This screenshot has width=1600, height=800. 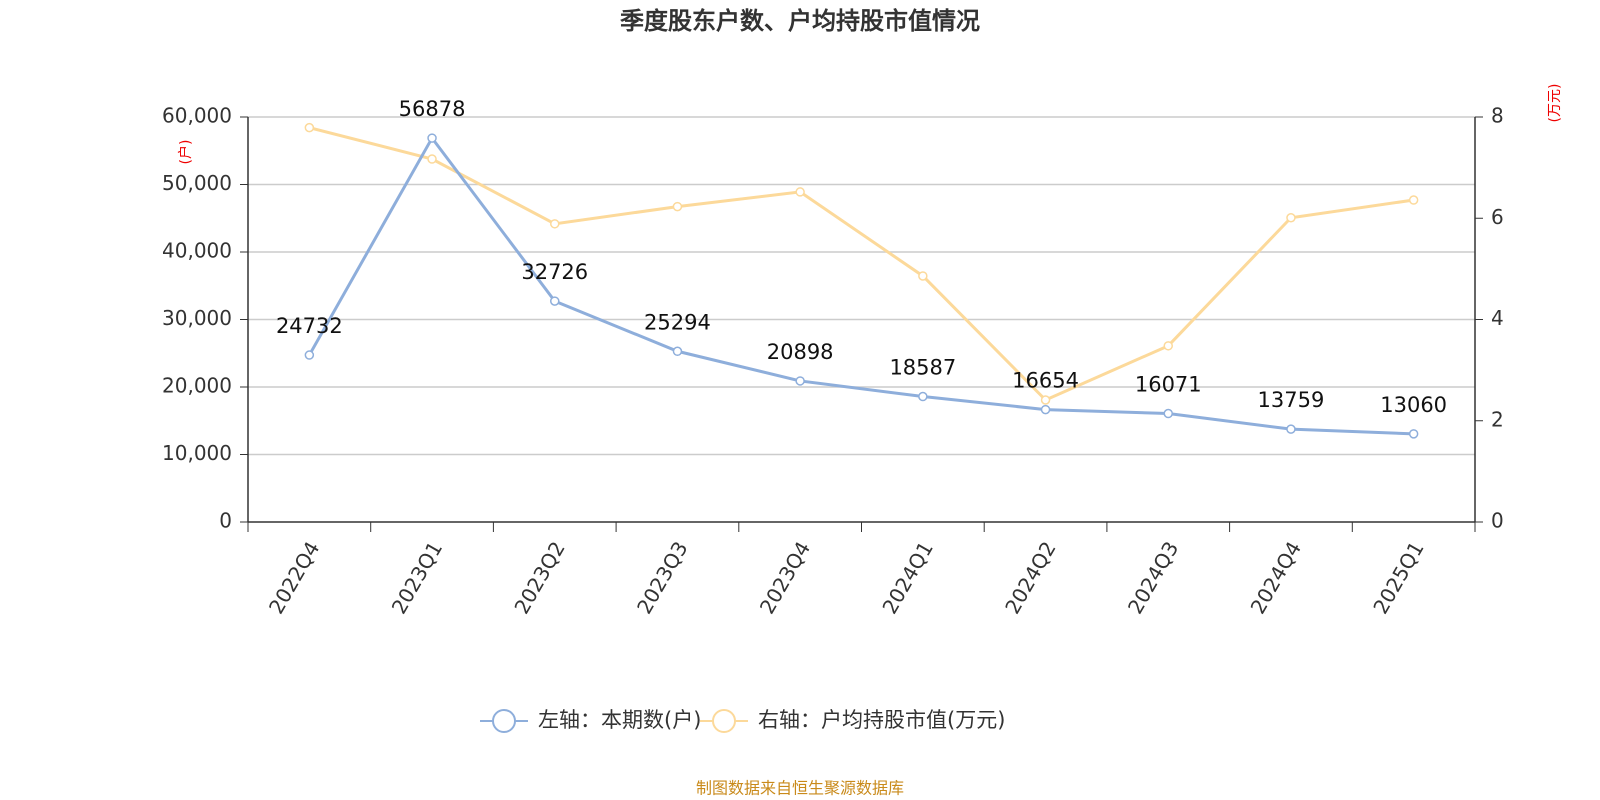 I want to click on data-label: 20898, so click(x=800, y=352).